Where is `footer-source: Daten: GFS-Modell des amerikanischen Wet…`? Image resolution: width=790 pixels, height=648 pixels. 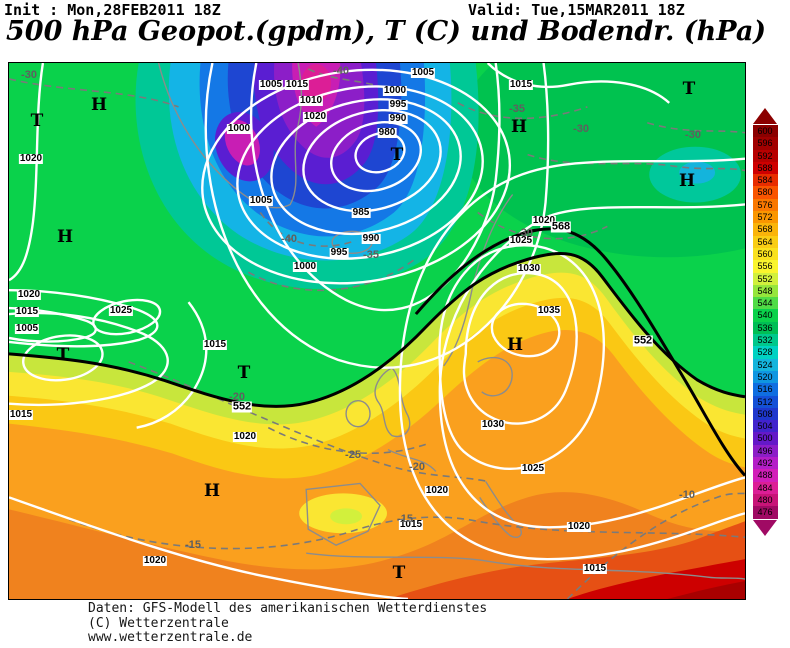 footer-source: Daten: GFS-Modell des amerikanischen Wet… is located at coordinates (288, 608).